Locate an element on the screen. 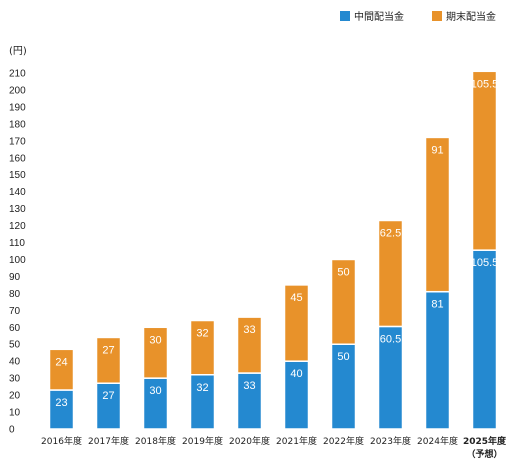  y-tick-label: 120 is located at coordinates (17, 226).